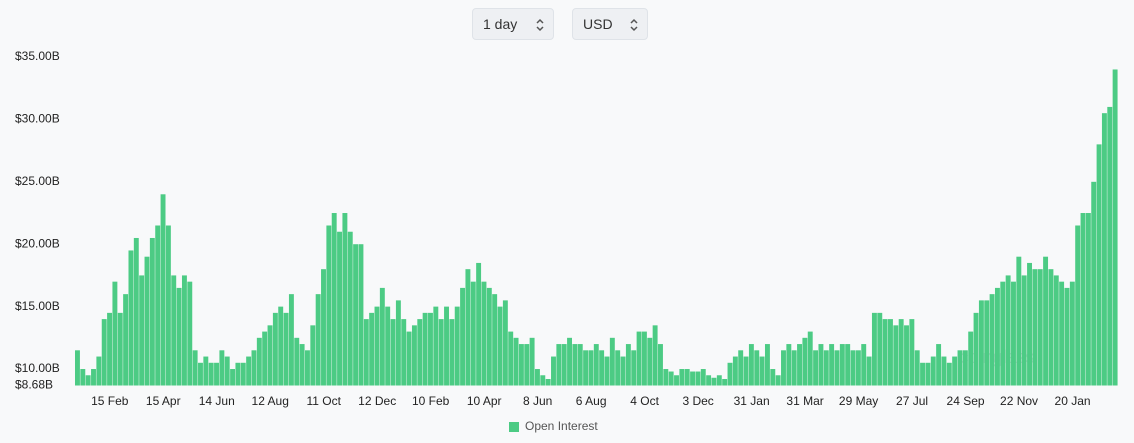 This screenshot has height=443, width=1134. I want to click on interval-select: 1 day, so click(513, 24).